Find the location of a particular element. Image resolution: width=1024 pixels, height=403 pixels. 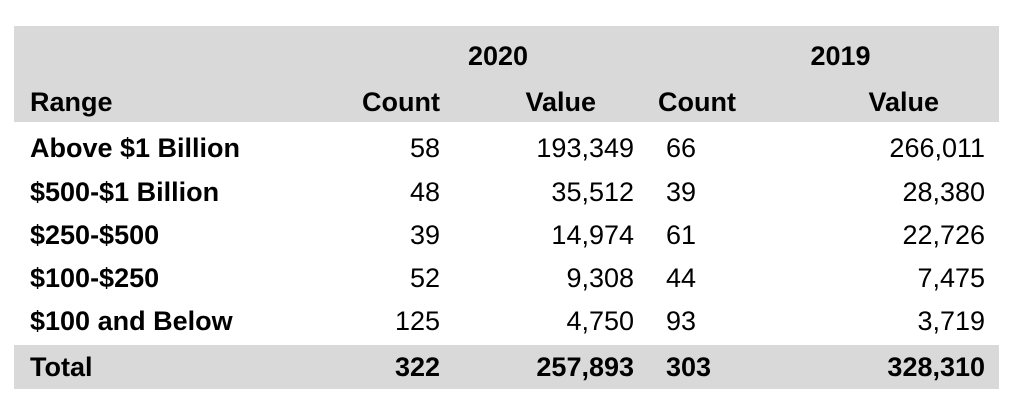

value-2020-column-header: Value is located at coordinates (561, 102).